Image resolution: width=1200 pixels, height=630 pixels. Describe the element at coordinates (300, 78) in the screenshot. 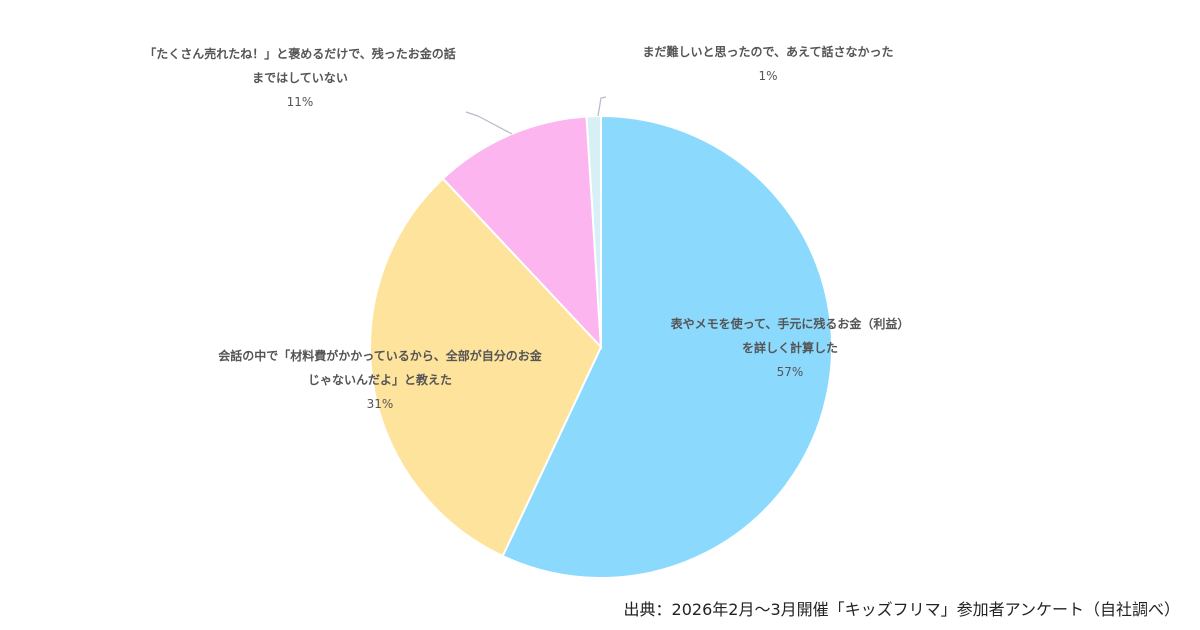

I see `slice-label-2: 「たくさん売れたね！」と褒めるだけで、残ったお金の話 まではしていない 11%` at that location.